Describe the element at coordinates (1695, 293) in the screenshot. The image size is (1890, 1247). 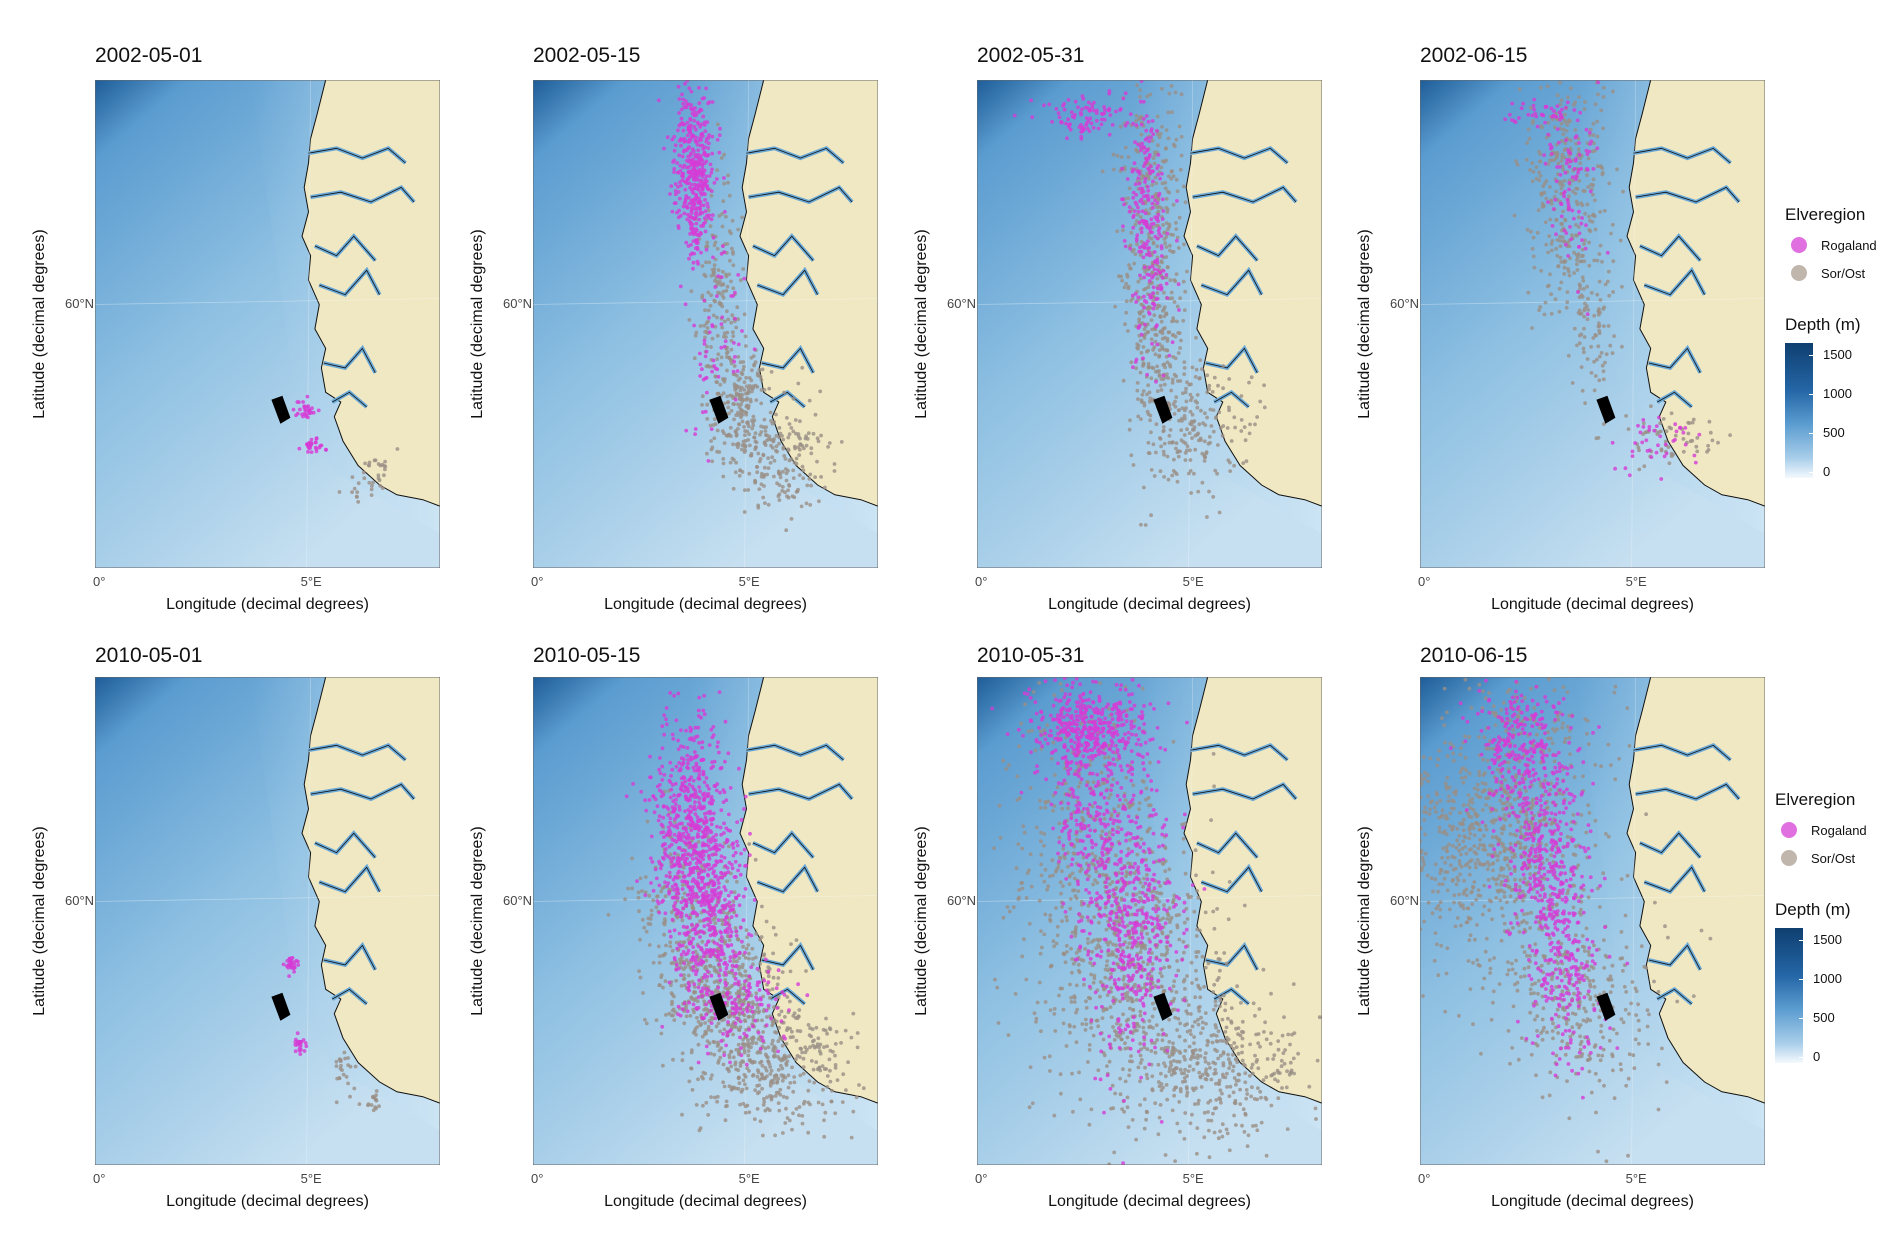
I see `norway-land` at that location.